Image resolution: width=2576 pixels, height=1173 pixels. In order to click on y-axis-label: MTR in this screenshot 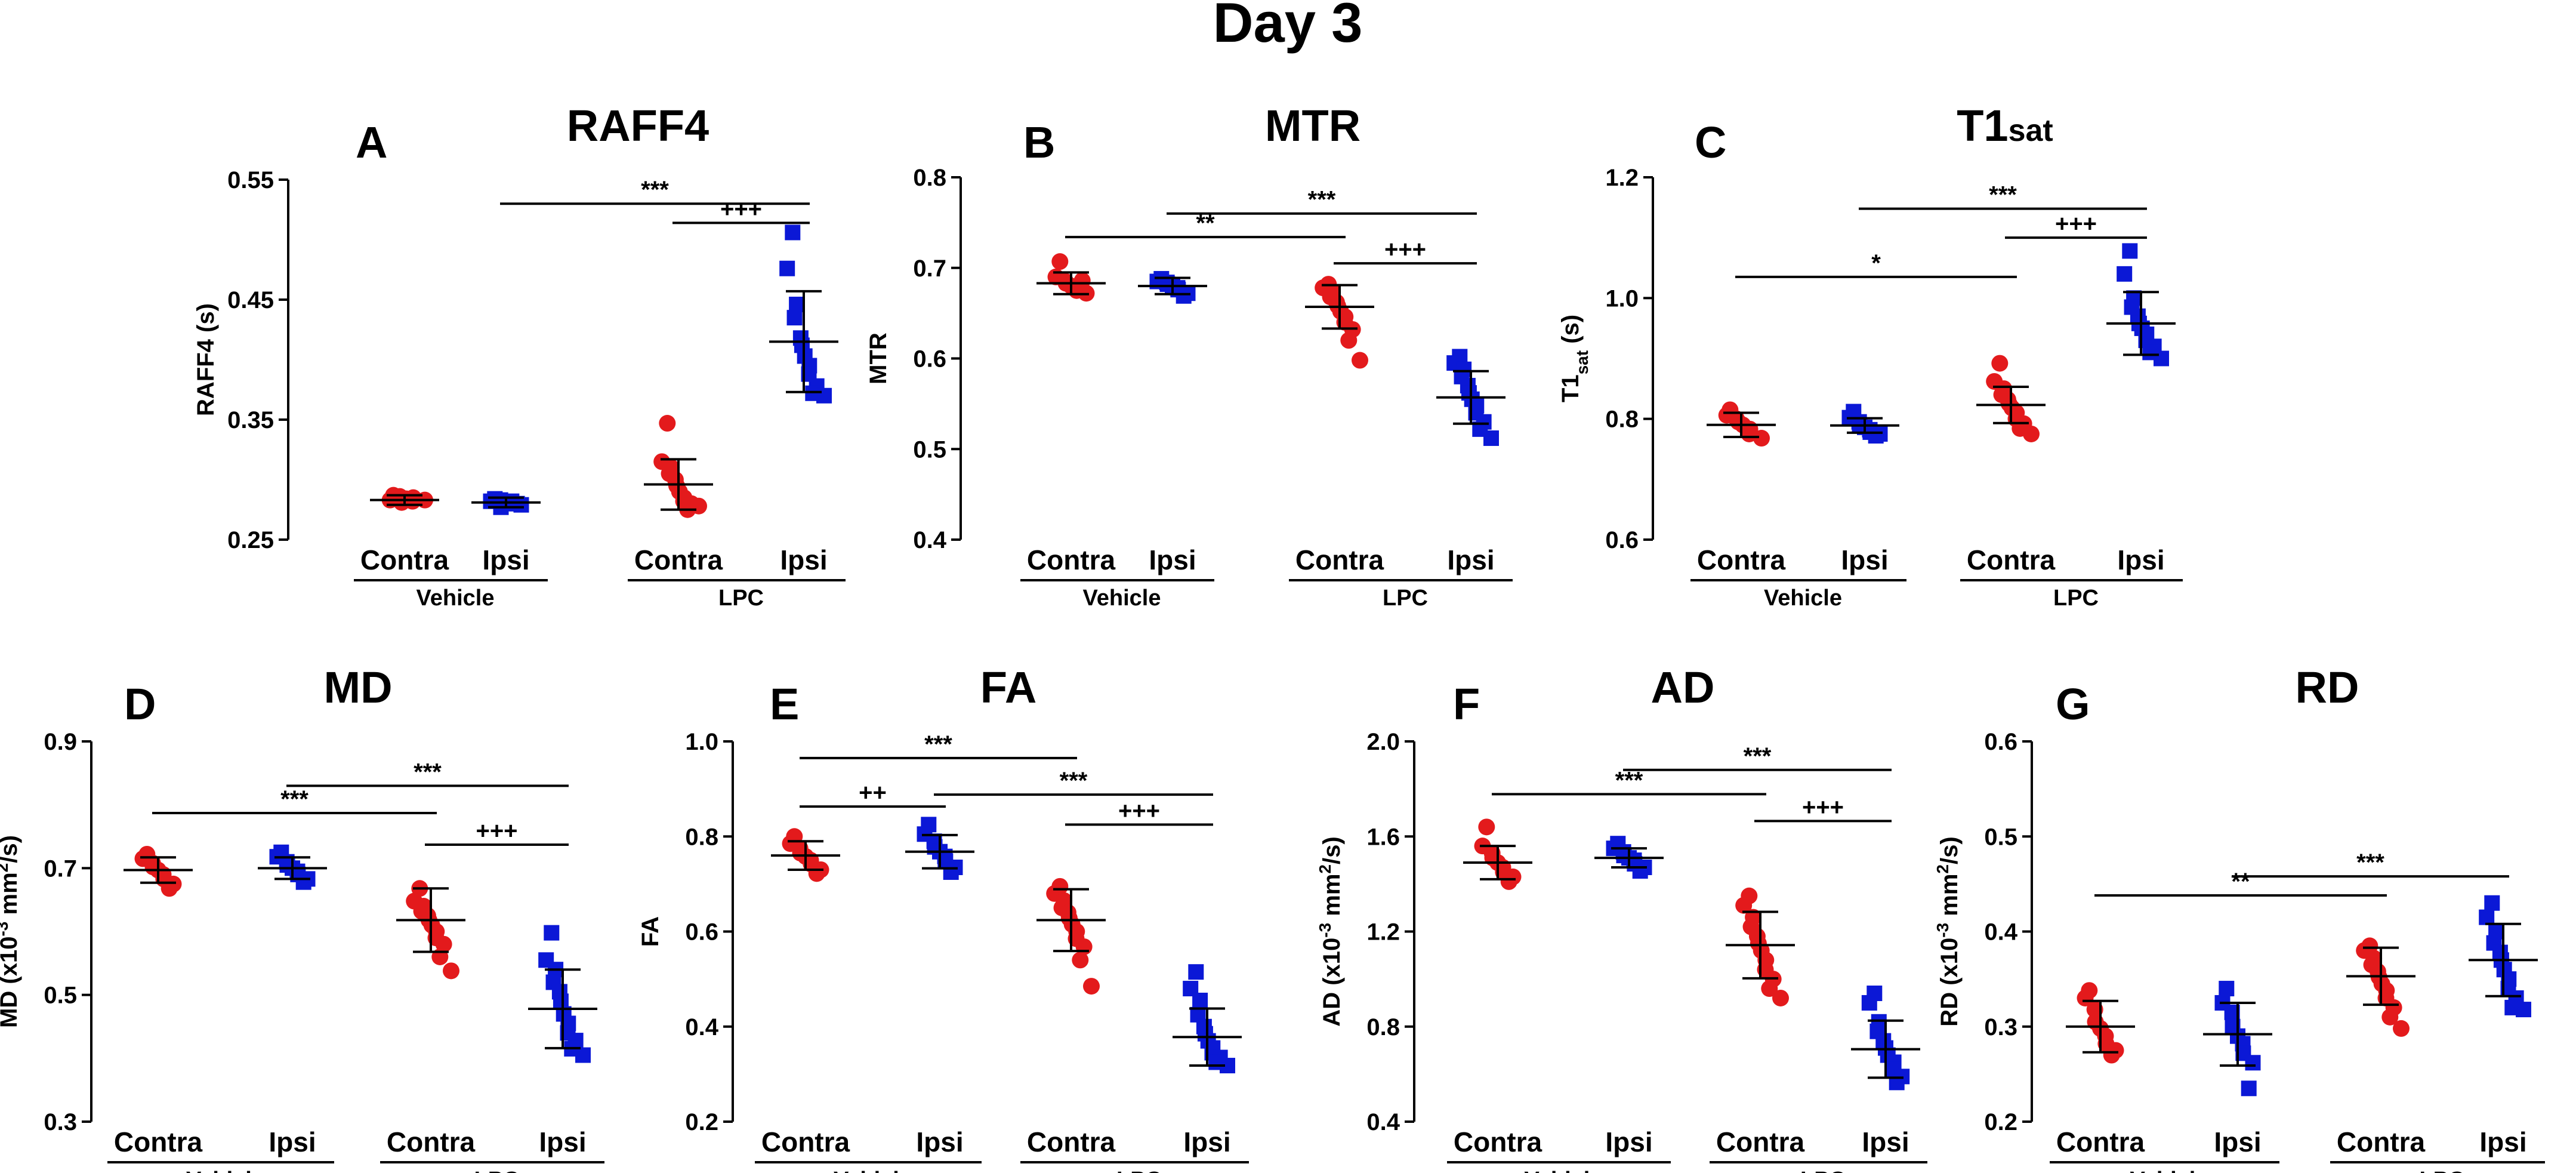, I will do `click(878, 358)`.